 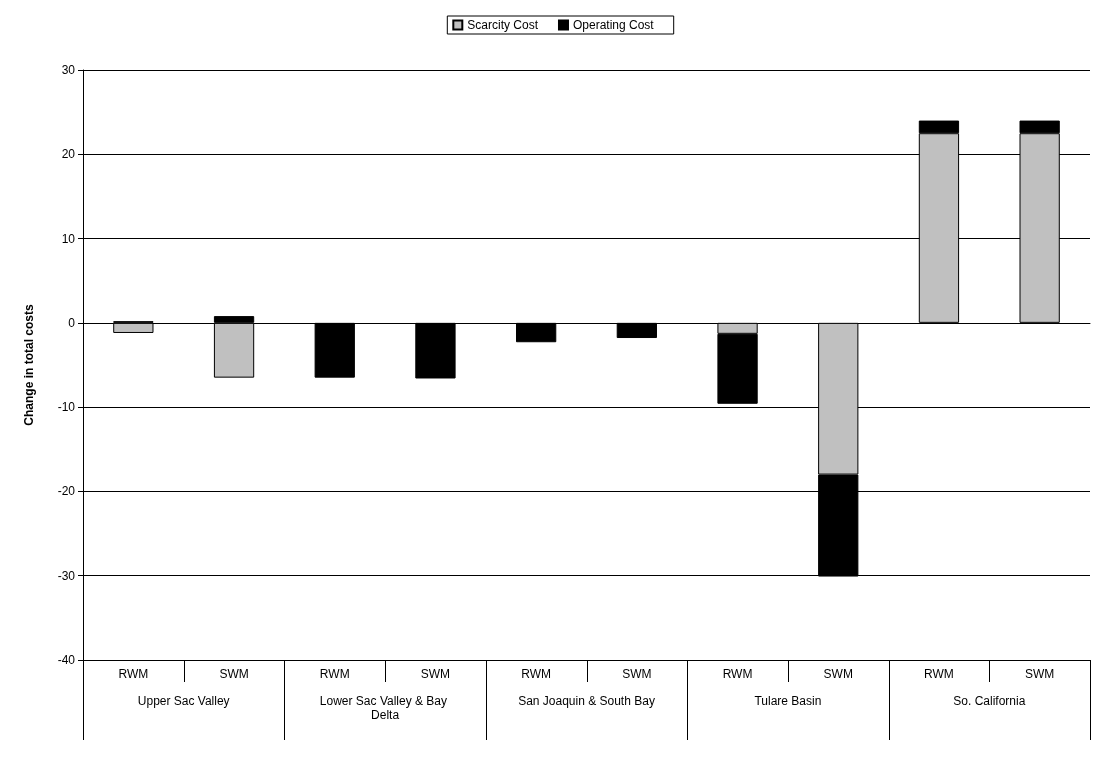 I want to click on text: So. California, so click(x=989, y=701).